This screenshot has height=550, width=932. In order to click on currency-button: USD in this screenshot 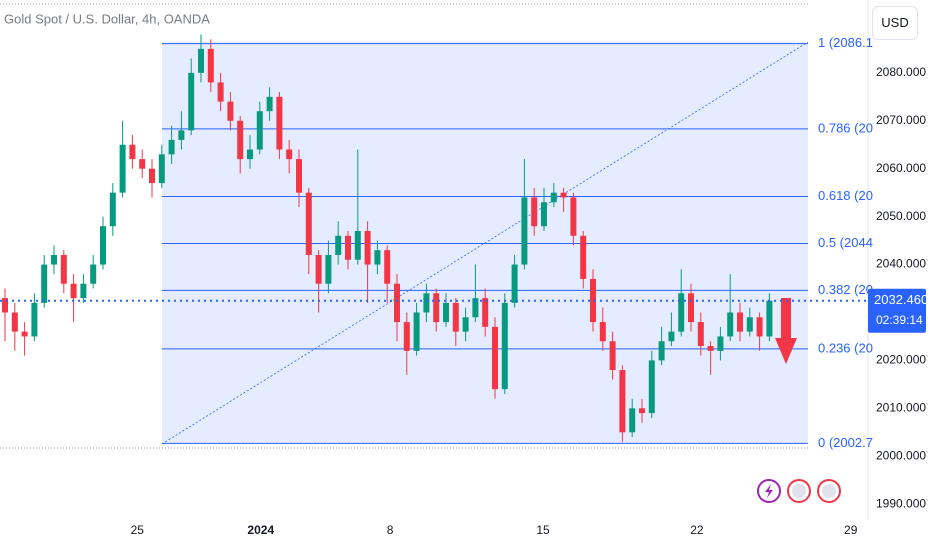, I will do `click(895, 23)`.